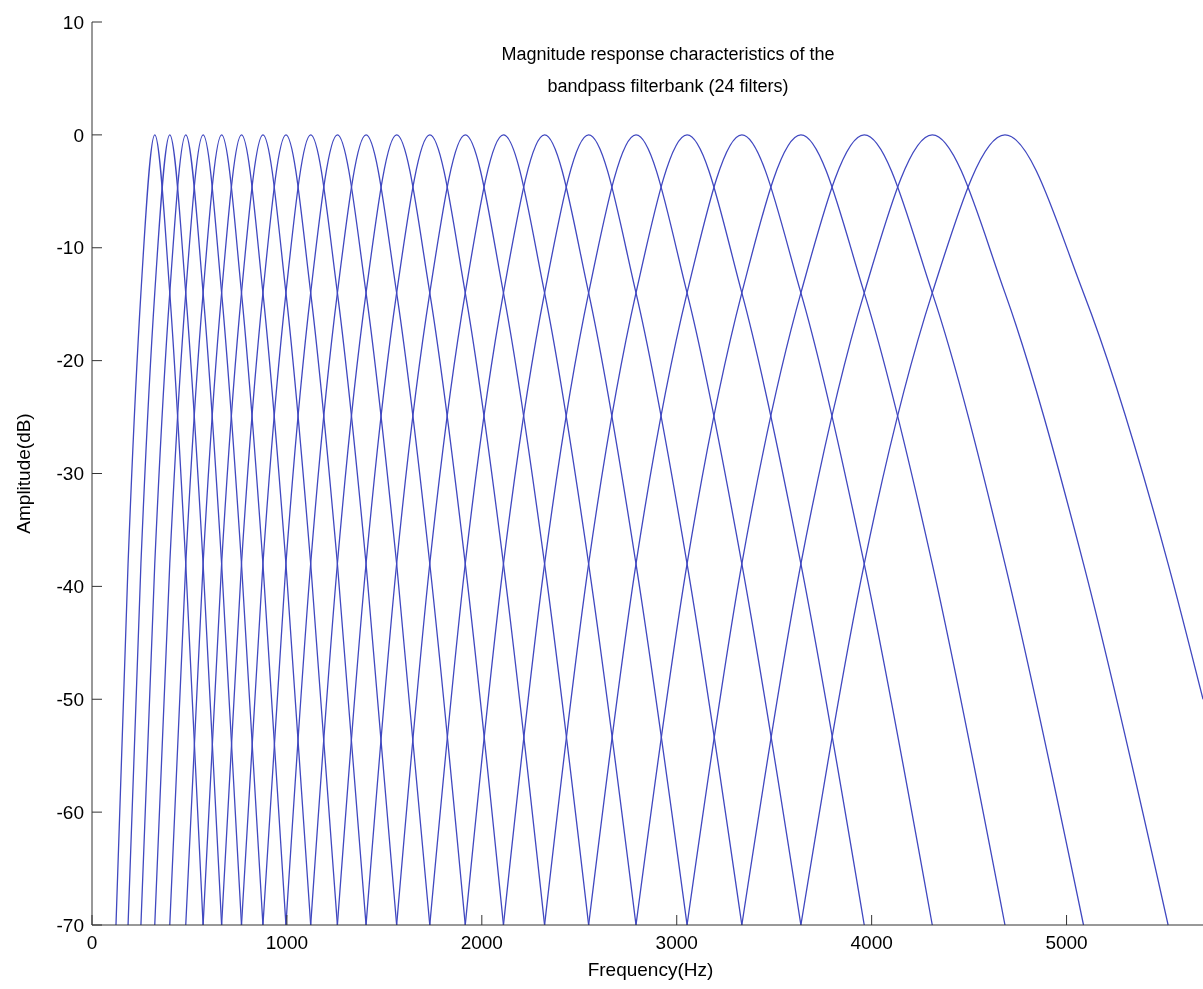 This screenshot has width=1203, height=989. Describe the element at coordinates (650, 969) in the screenshot. I see `x-axis-title: Frequency(Hz)` at that location.